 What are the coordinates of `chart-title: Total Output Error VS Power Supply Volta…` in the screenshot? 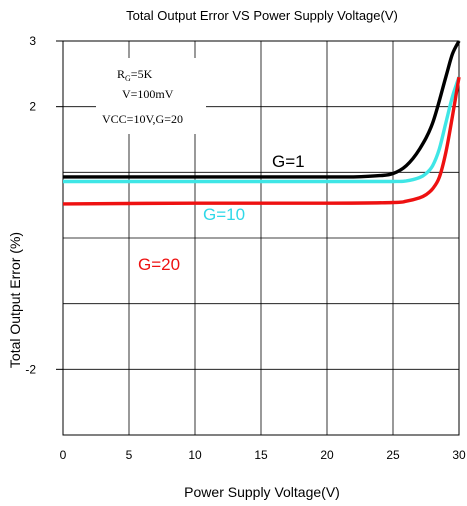 It's located at (262, 15).